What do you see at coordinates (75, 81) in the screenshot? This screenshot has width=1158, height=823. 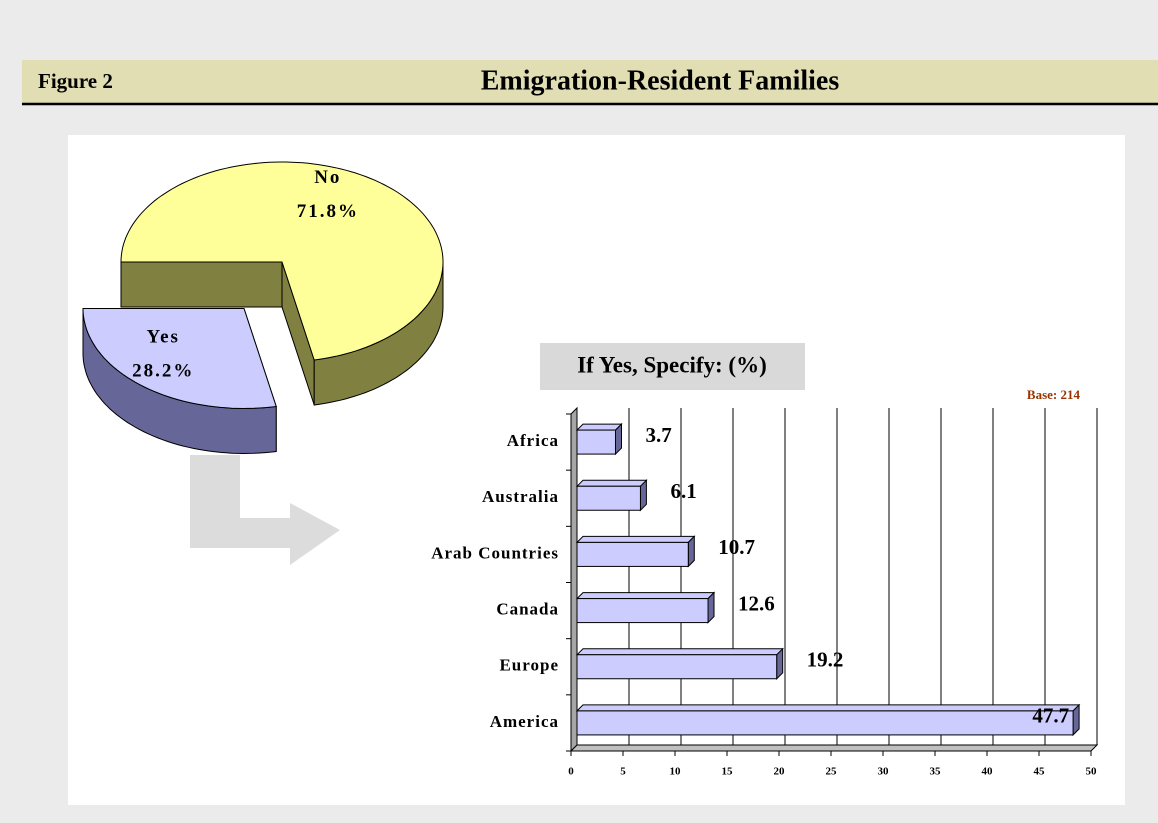 I see `figure-label: Figure 2` at bounding box center [75, 81].